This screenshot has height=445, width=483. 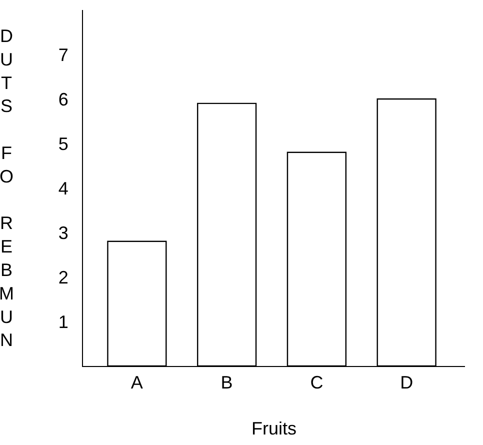 I want to click on y-tick-label: 1, so click(x=63, y=322).